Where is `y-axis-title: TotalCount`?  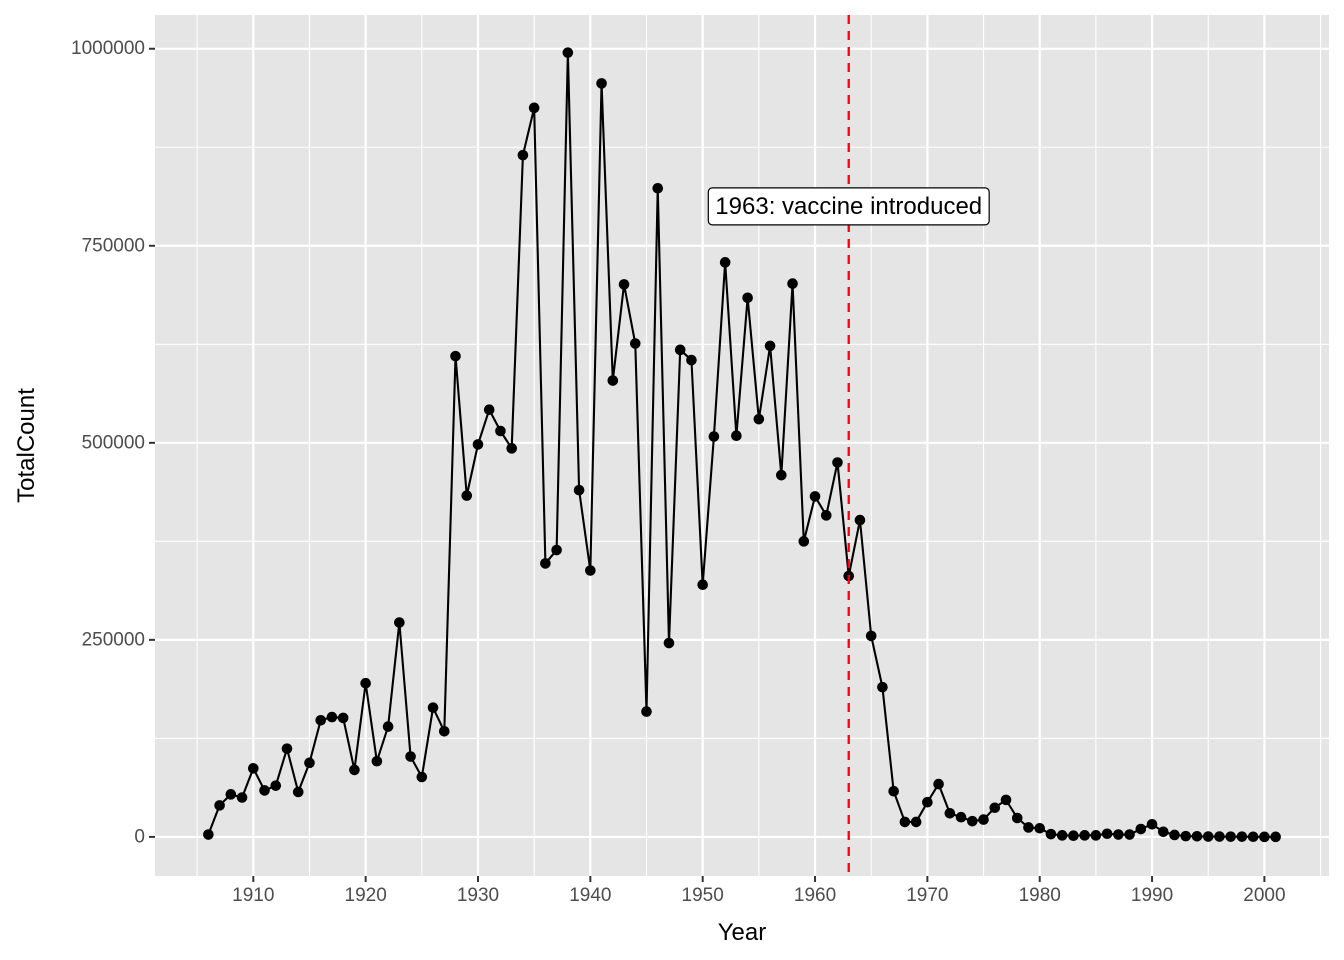
y-axis-title: TotalCount is located at coordinates (26, 445).